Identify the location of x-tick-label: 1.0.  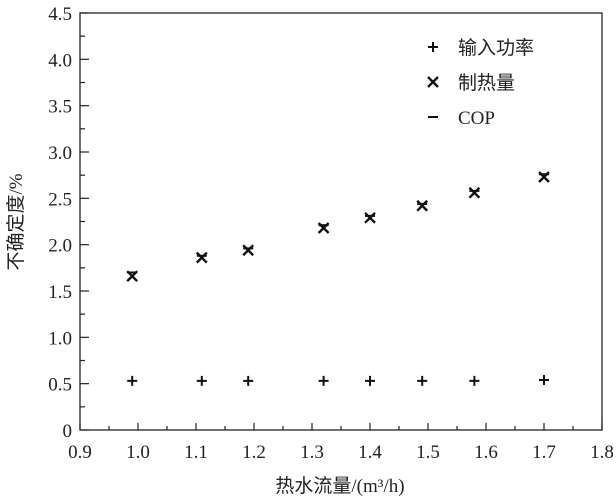
(138, 452).